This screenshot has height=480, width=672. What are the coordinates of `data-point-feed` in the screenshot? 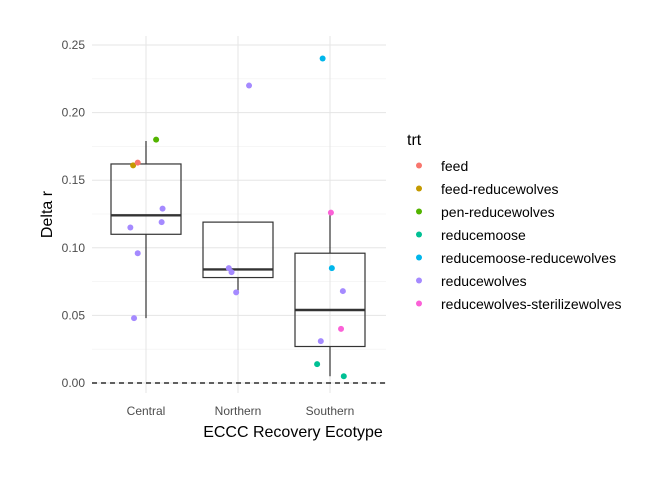 It's located at (137, 162).